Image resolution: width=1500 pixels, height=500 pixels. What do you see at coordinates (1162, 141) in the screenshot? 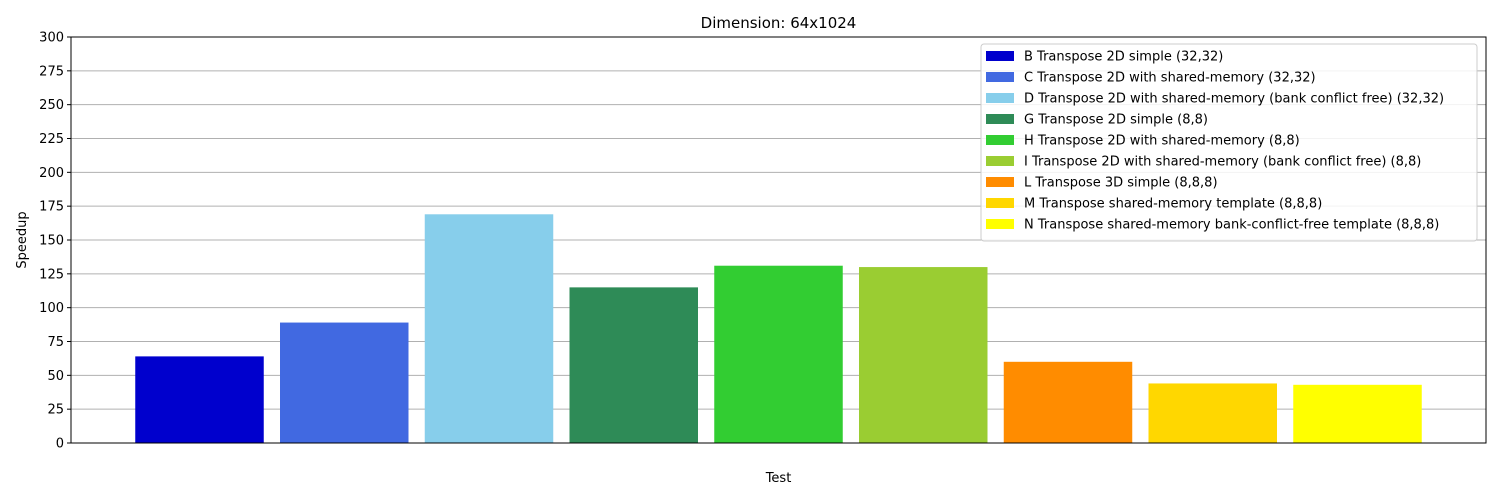
I see `legend-label: H Transpose 2D with shared-memory (8,8)` at bounding box center [1162, 141].